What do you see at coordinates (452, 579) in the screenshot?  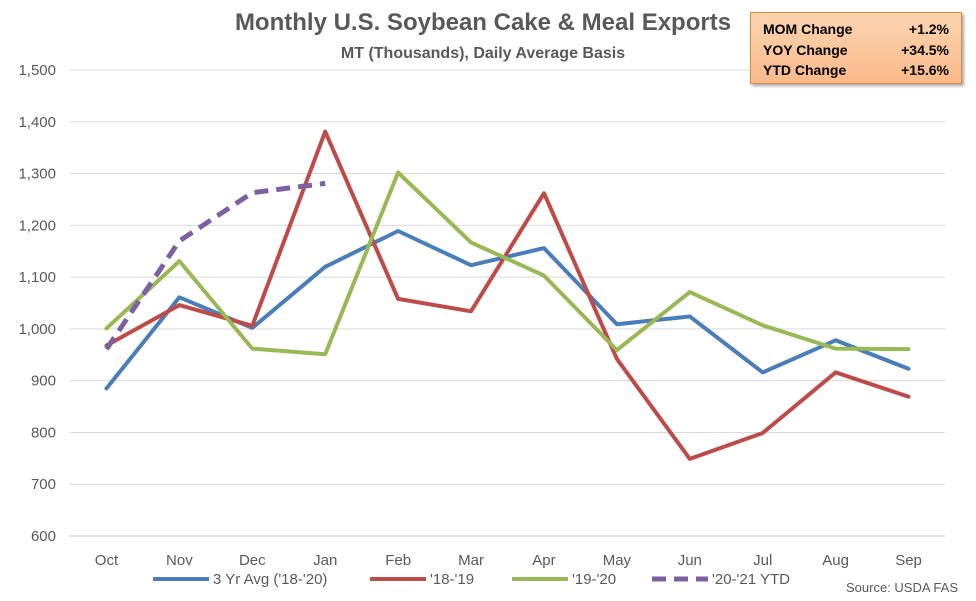 I see `legend-label: '18-'19` at bounding box center [452, 579].